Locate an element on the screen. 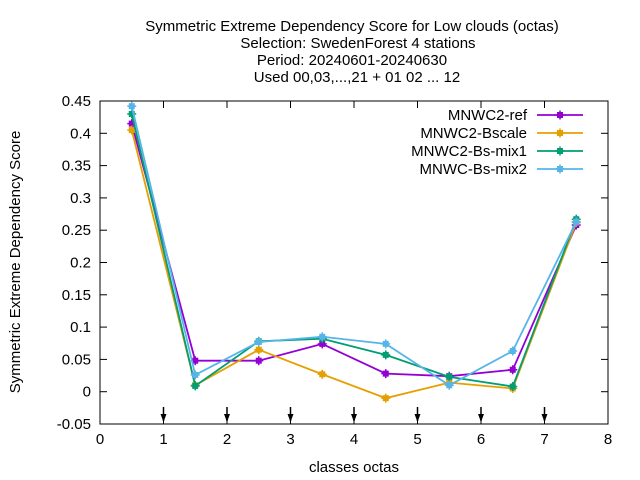 This screenshot has height=480, width=640. x-tick-label: 6 is located at coordinates (481, 439).